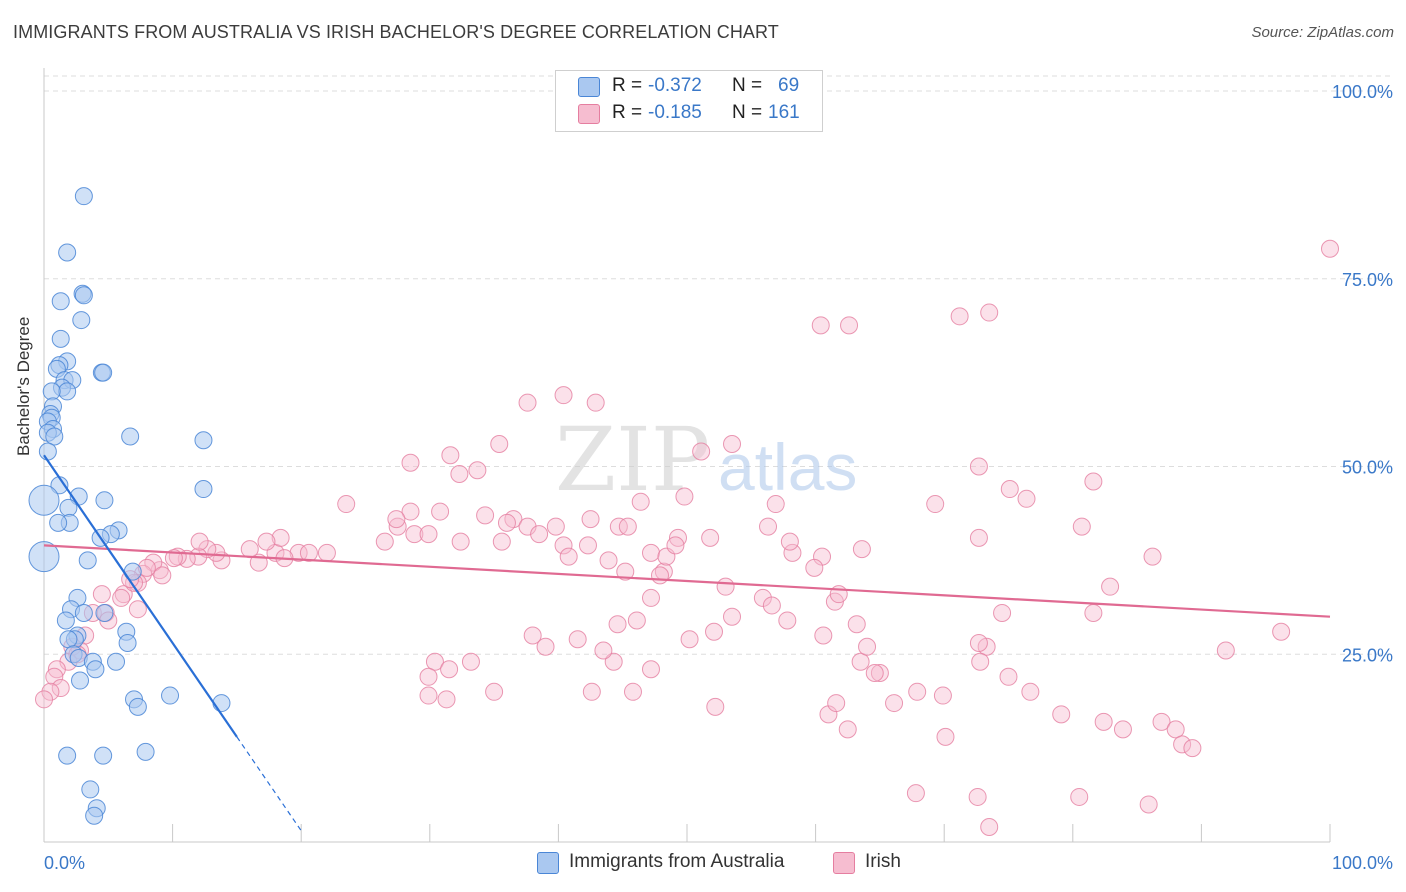 The image size is (1406, 892). What do you see at coordinates (677, 861) in the screenshot?
I see `bottom-legend-label: Immigrants from Australia` at bounding box center [677, 861].